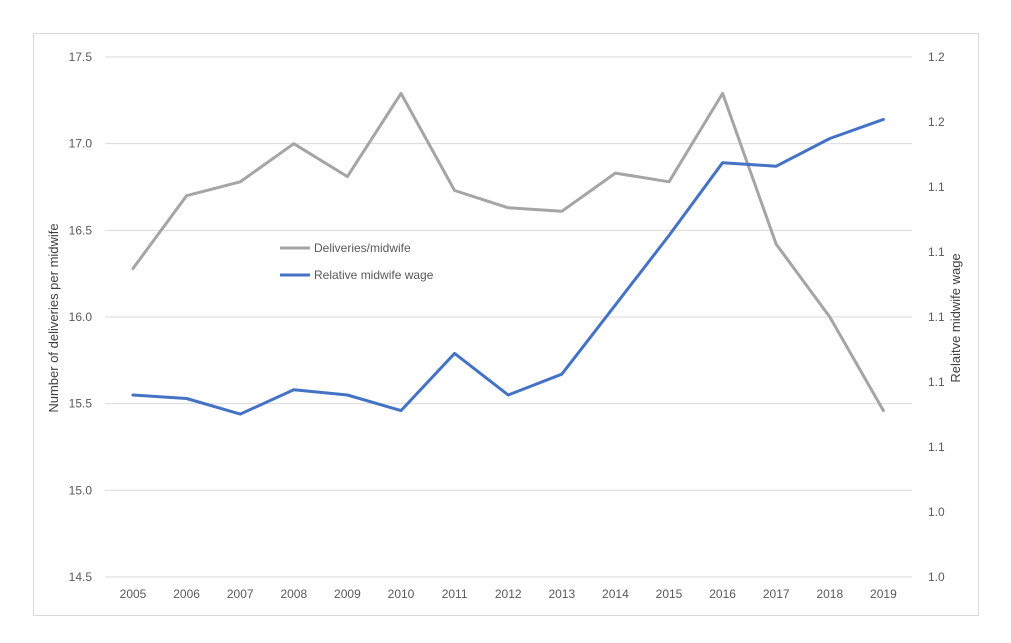 This screenshot has width=1011, height=643. I want to click on left-tick-label: 17.0, so click(81, 144).